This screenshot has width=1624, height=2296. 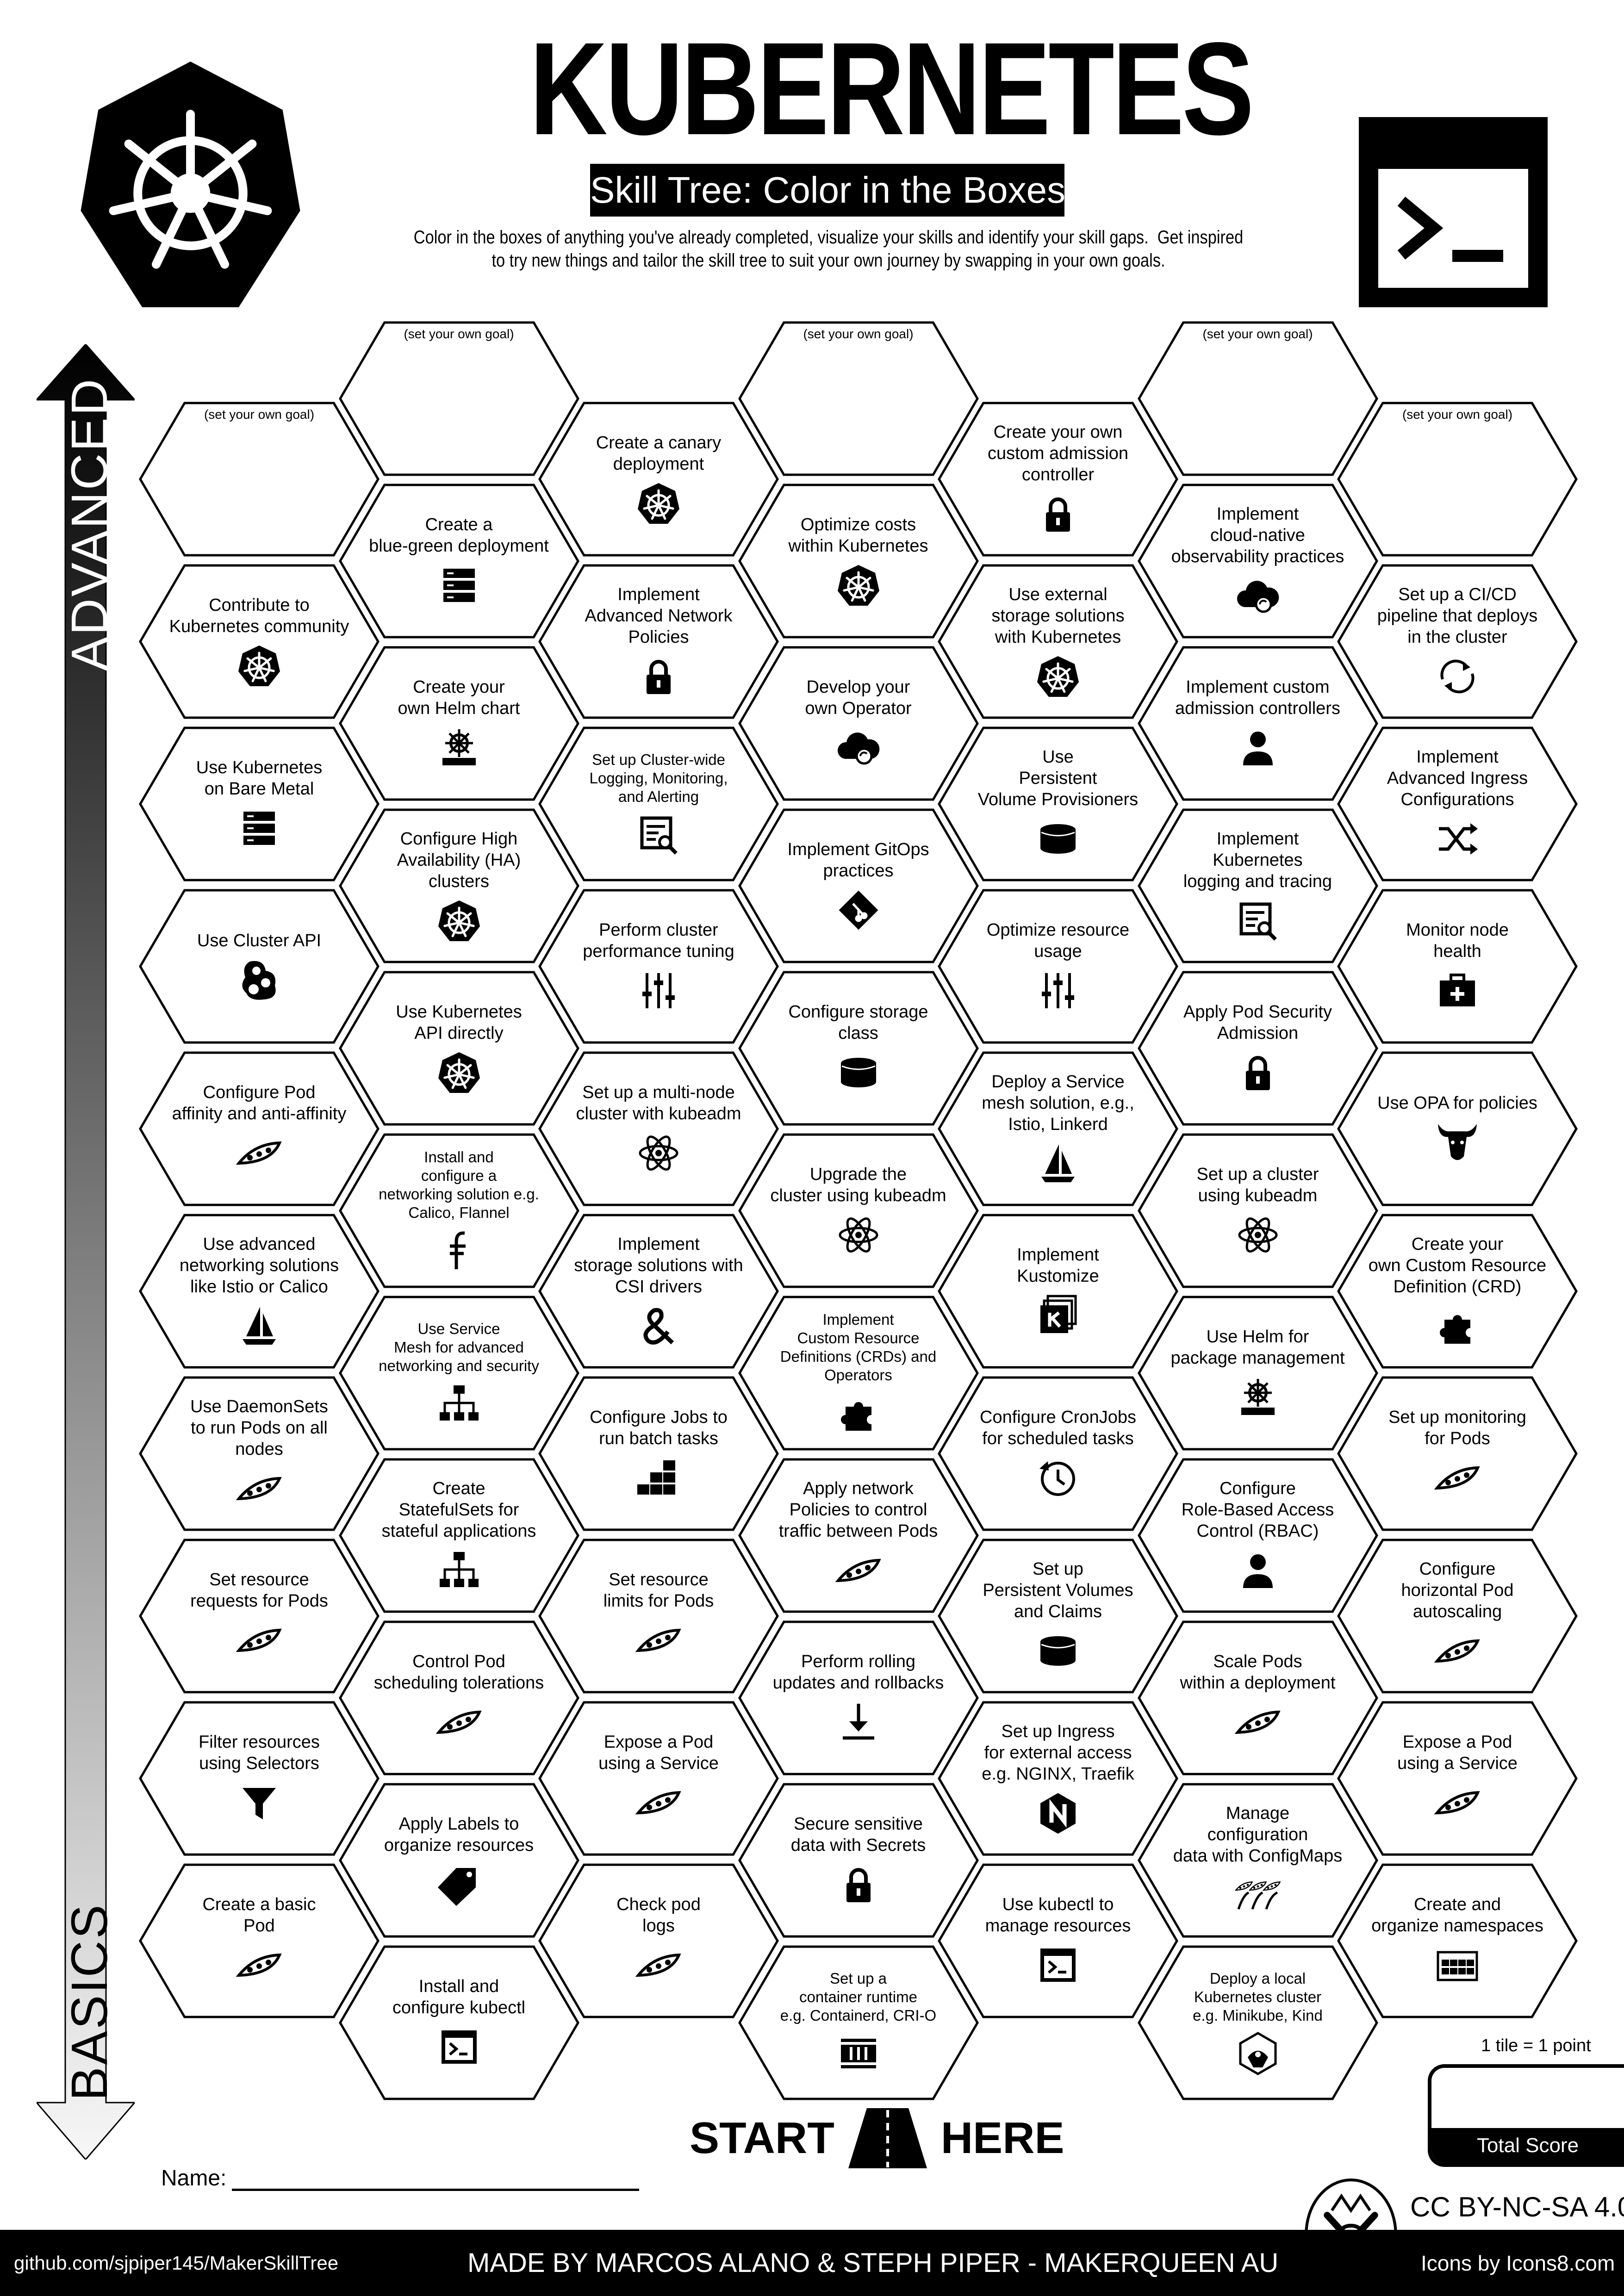 I want to click on skill-tile: Configure storage class, so click(x=858, y=1048).